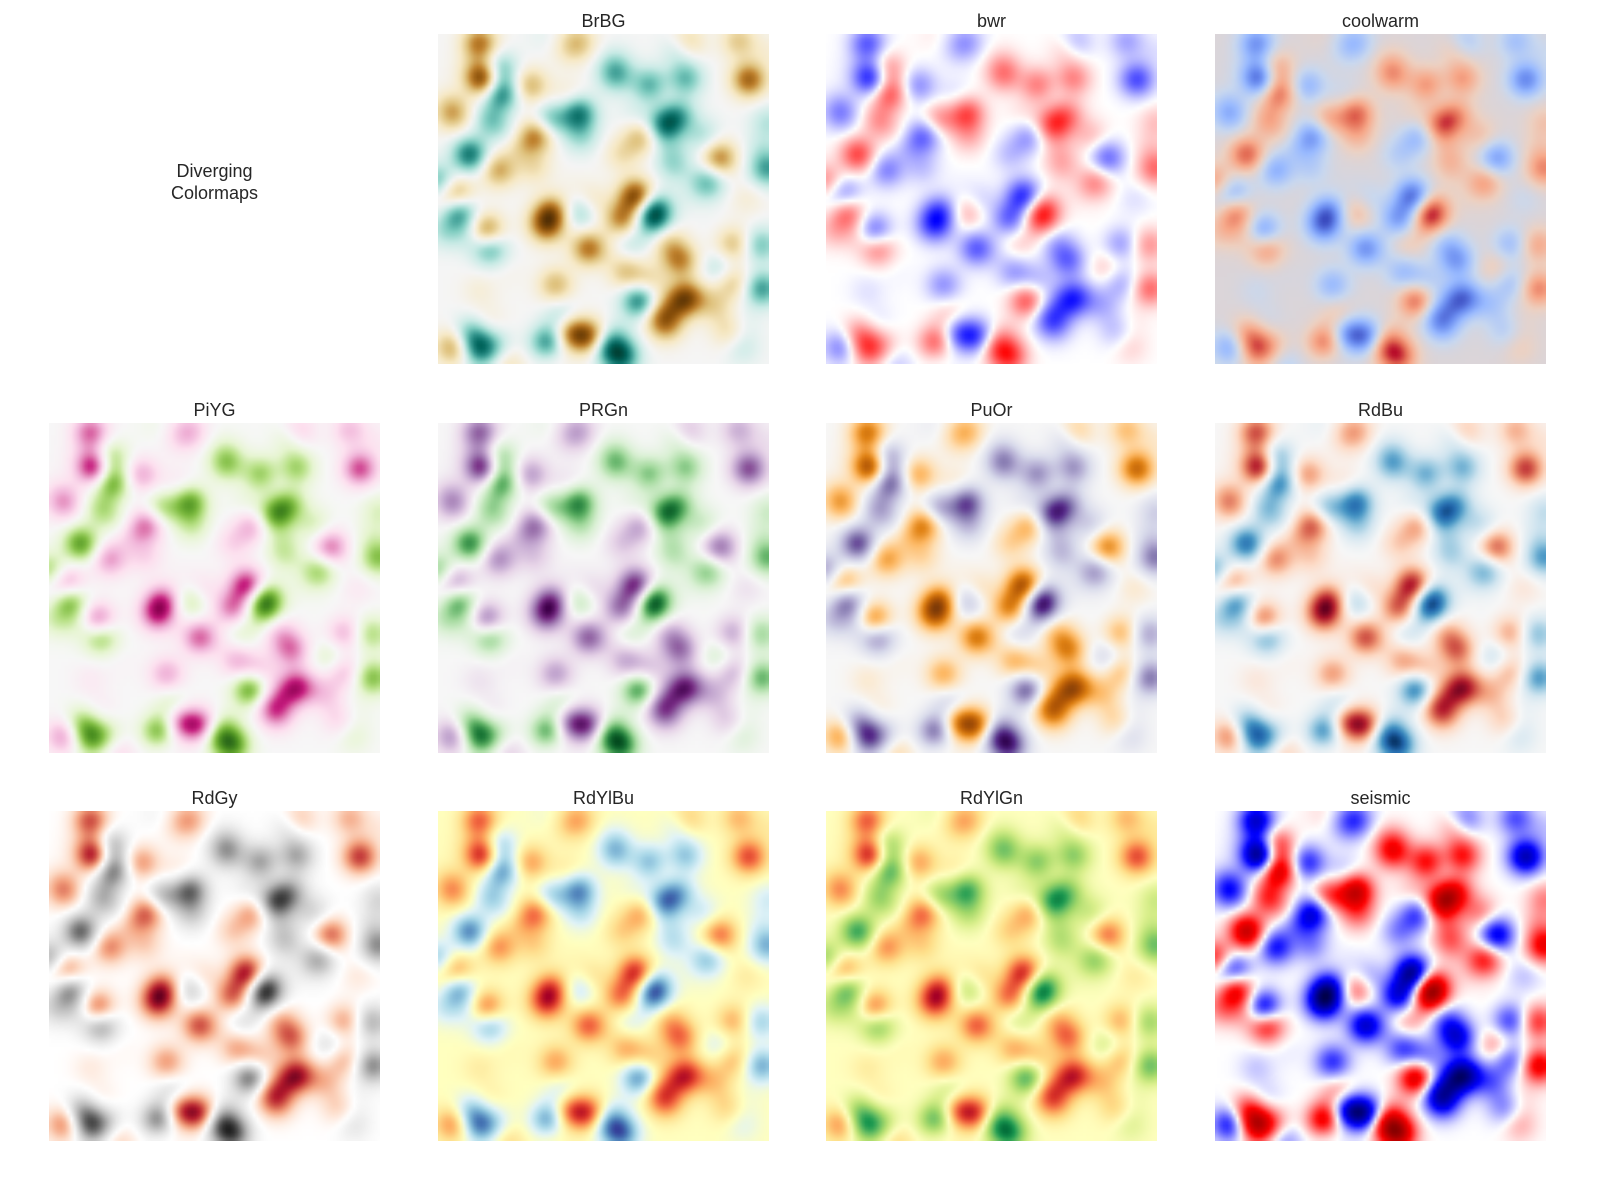 This screenshot has height=1200, width=1600. I want to click on panel-rdbu: RdBu, so click(1380, 576).